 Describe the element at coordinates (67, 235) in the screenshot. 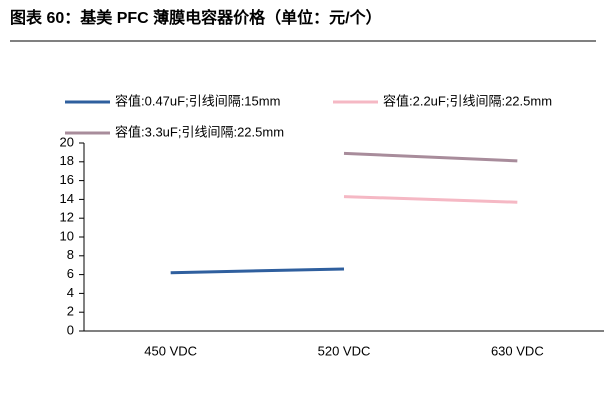

I see `y-tick-label: 10` at that location.